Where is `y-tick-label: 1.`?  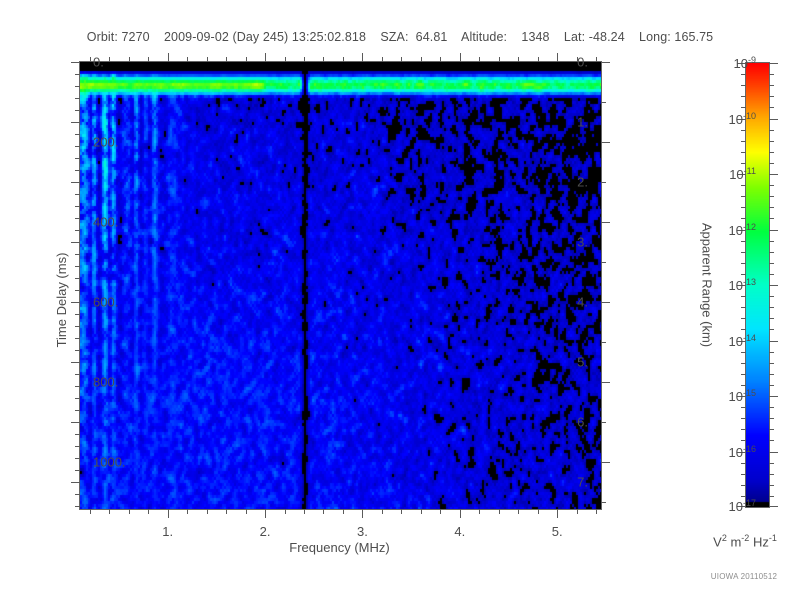 y-tick-label: 1. is located at coordinates (582, 122).